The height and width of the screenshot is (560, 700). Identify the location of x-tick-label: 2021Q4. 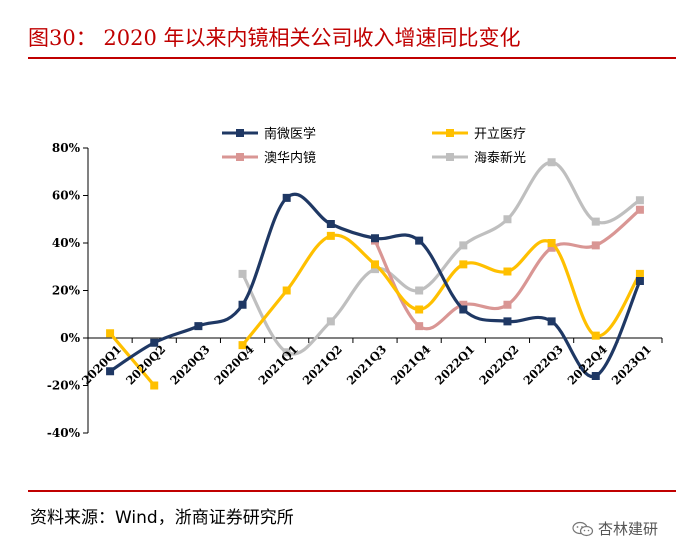
(410, 364).